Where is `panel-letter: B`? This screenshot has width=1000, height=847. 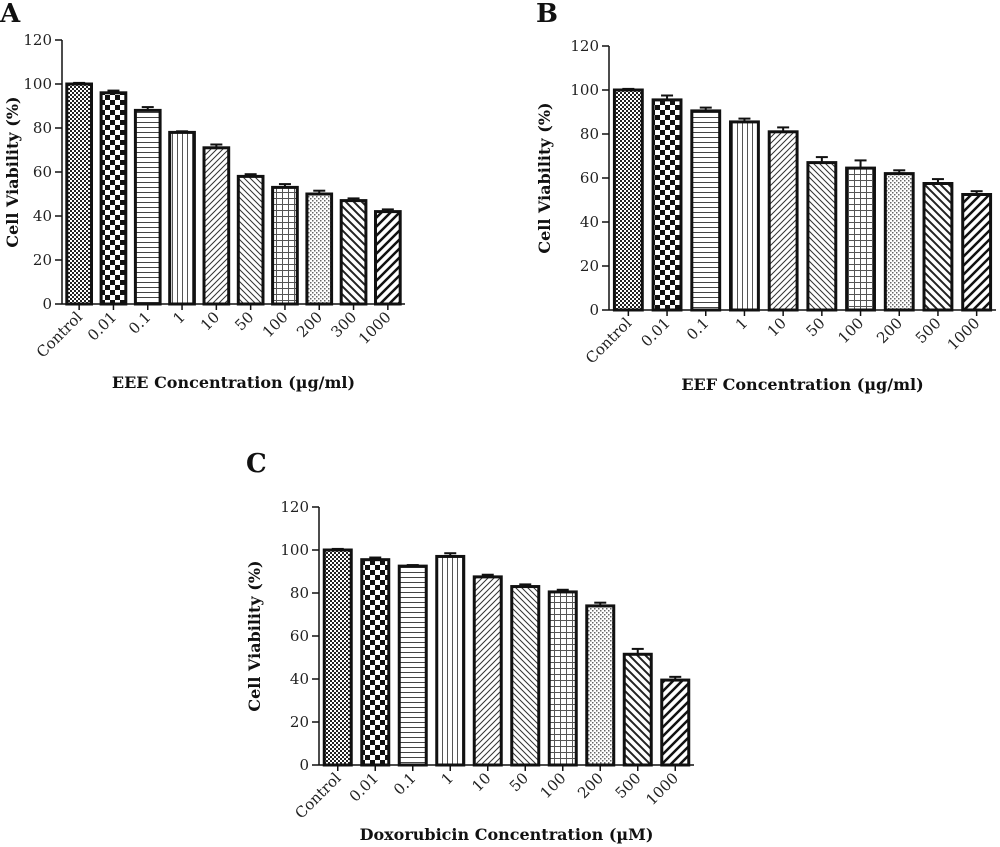 panel-letter: B is located at coordinates (547, 14).